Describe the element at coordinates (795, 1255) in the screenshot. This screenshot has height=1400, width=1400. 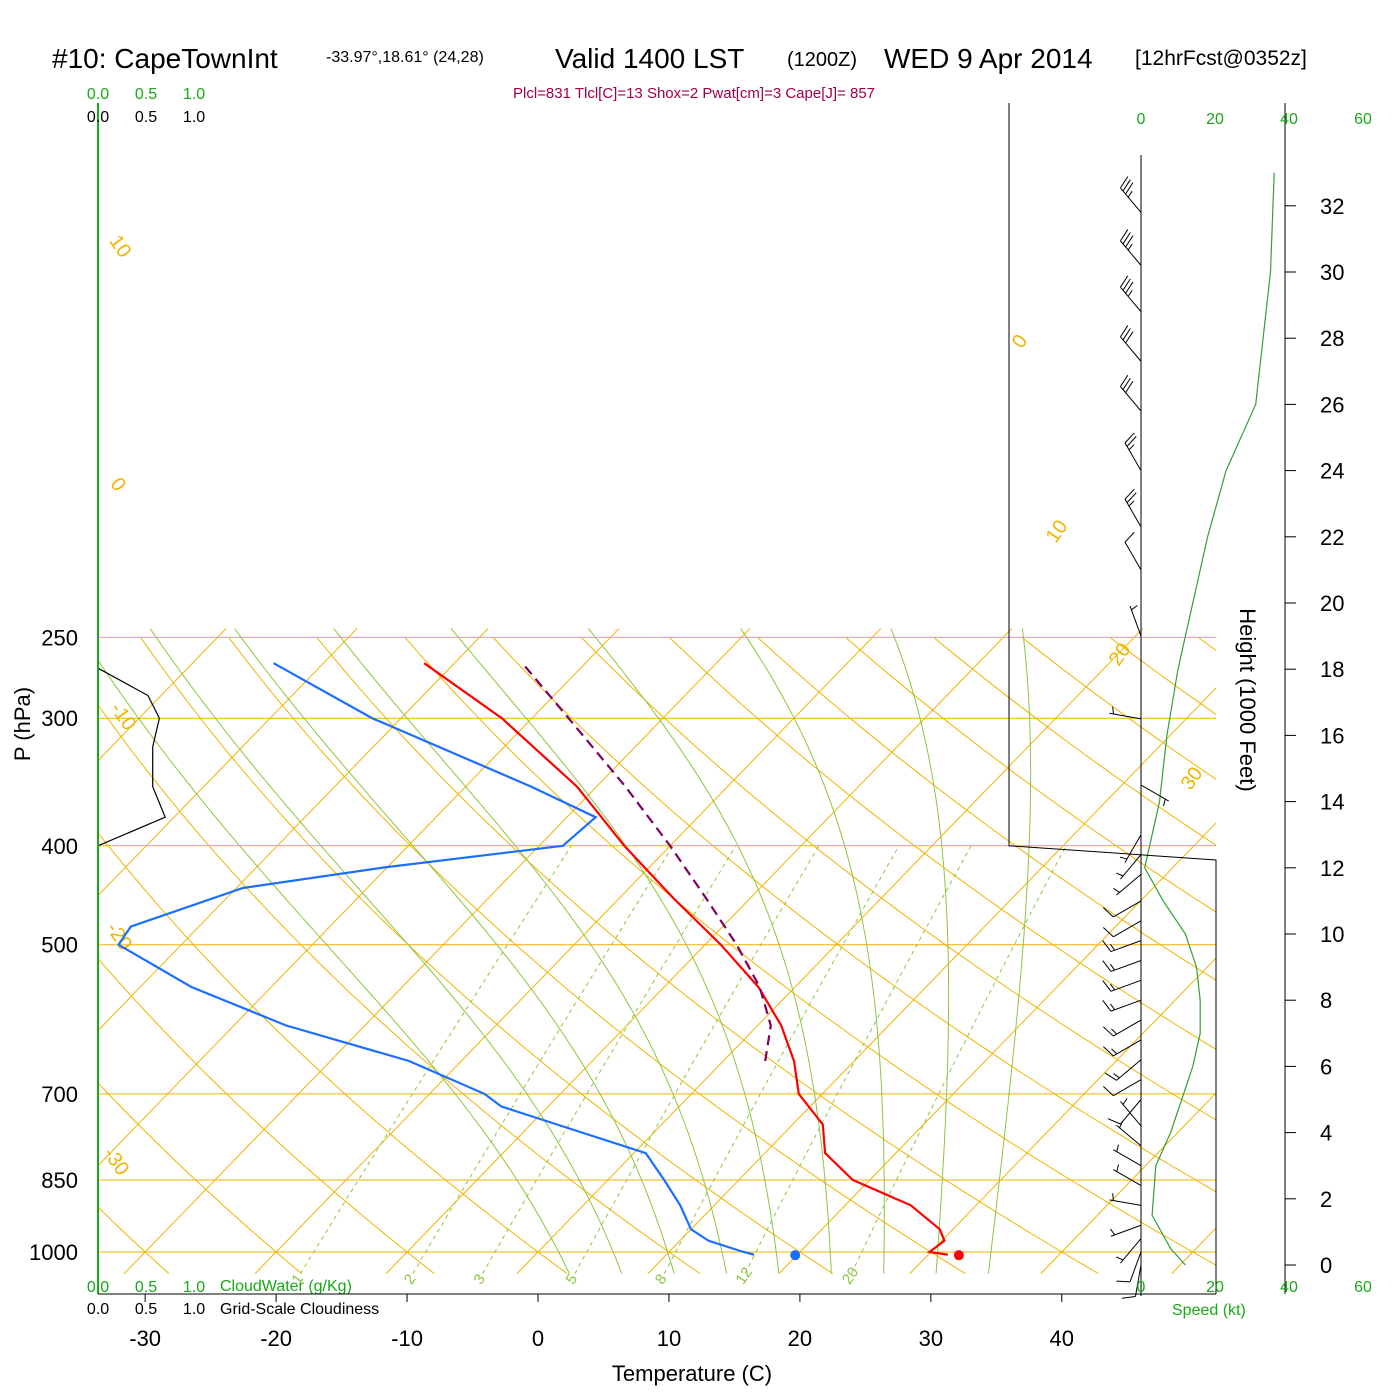
I see `surface-dewpoint-marker` at that location.